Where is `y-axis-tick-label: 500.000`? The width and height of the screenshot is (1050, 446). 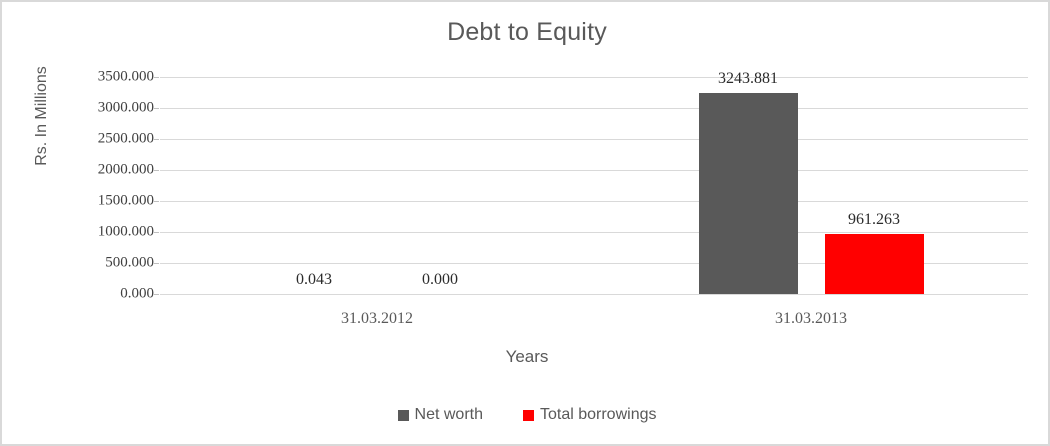
y-axis-tick-label: 500.000 is located at coordinates (129, 262).